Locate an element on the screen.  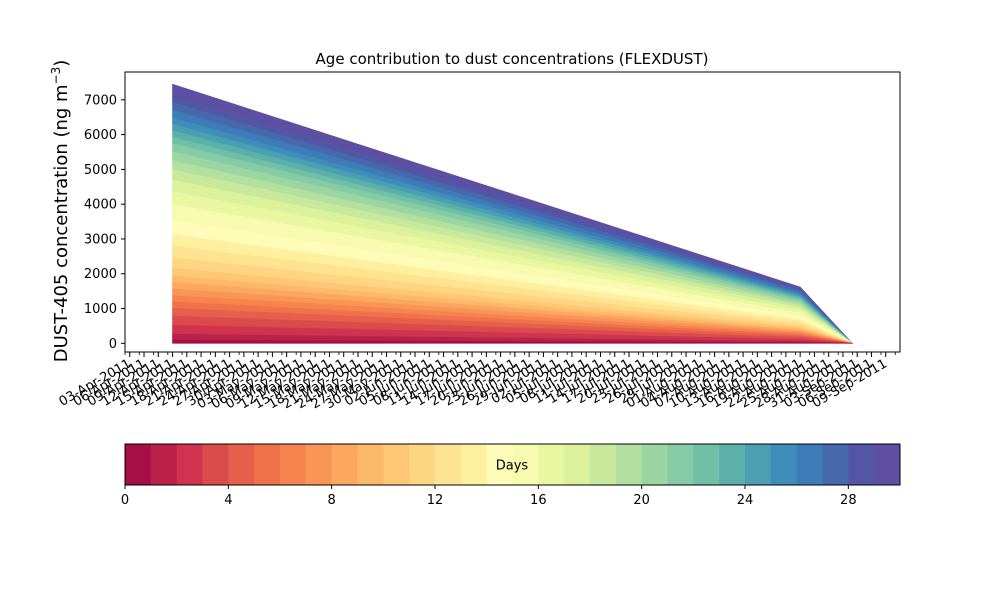
colorbar-tick-label: 20 is located at coordinates (641, 500).